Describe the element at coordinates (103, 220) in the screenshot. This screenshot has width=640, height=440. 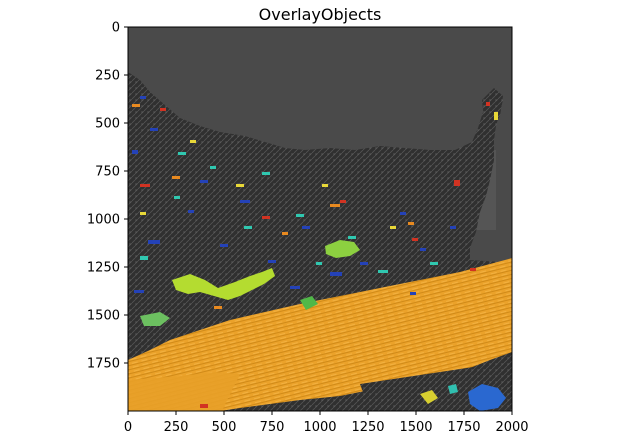
I see `y-tick-label: 1000` at that location.